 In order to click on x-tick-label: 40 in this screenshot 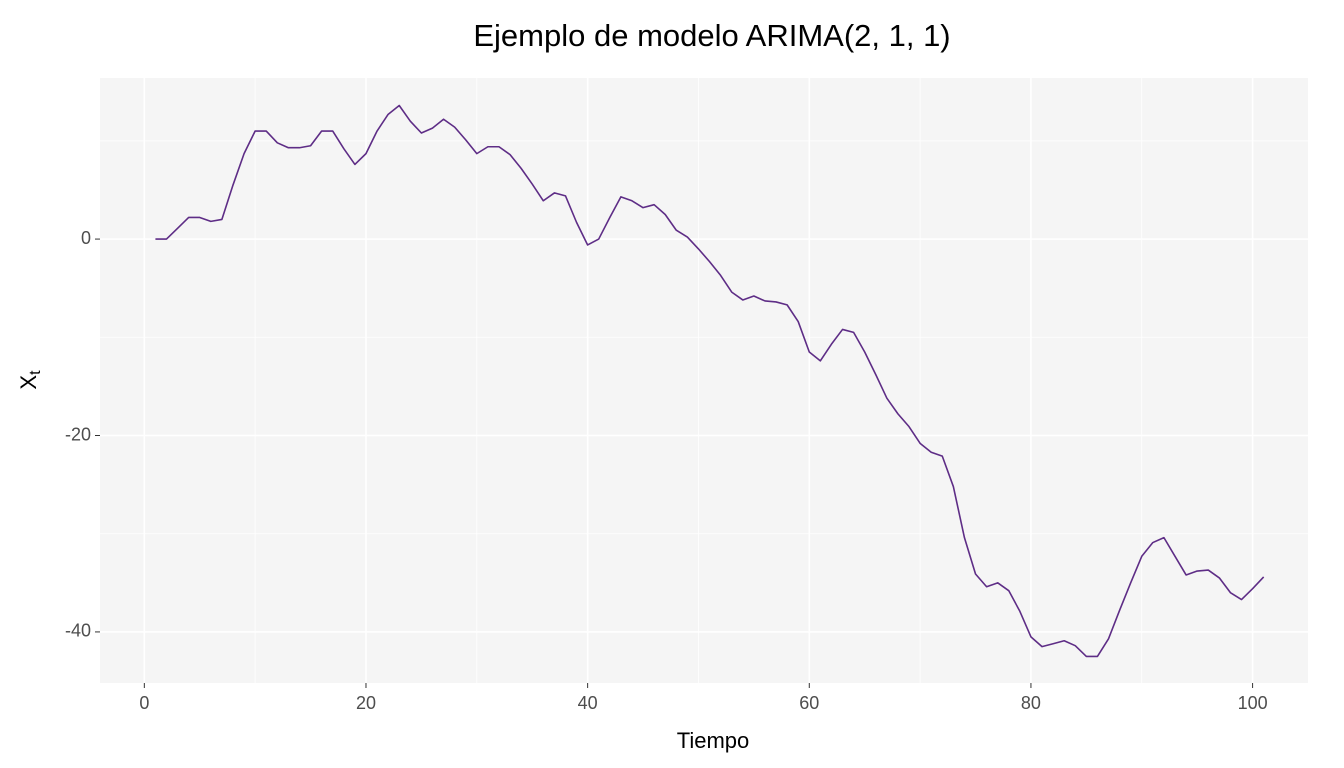, I will do `click(588, 703)`.